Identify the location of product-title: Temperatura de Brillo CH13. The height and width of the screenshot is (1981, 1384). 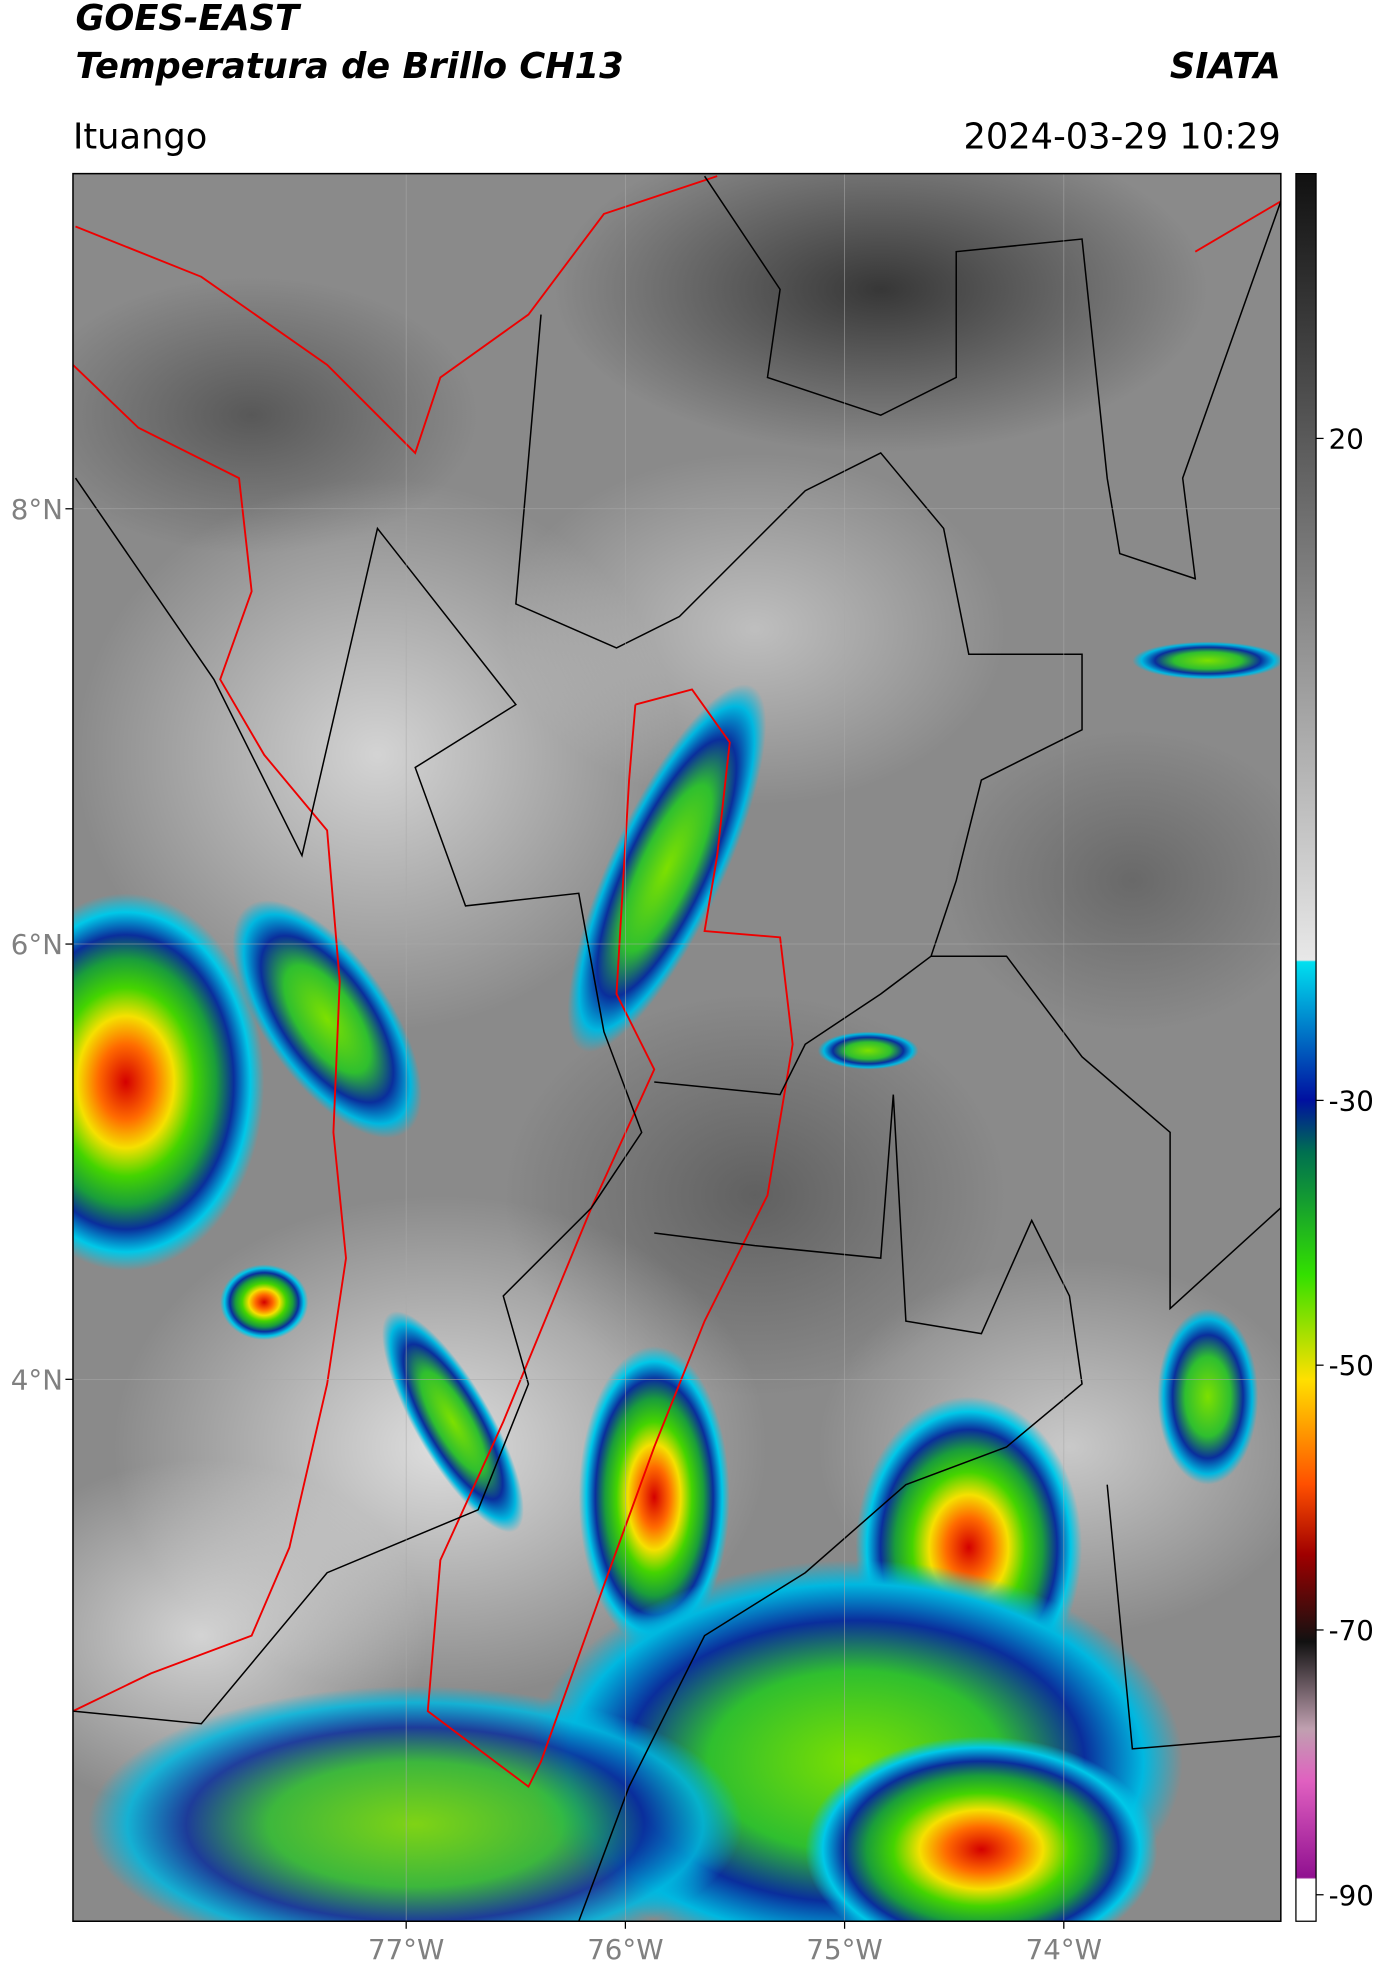
(349, 66).